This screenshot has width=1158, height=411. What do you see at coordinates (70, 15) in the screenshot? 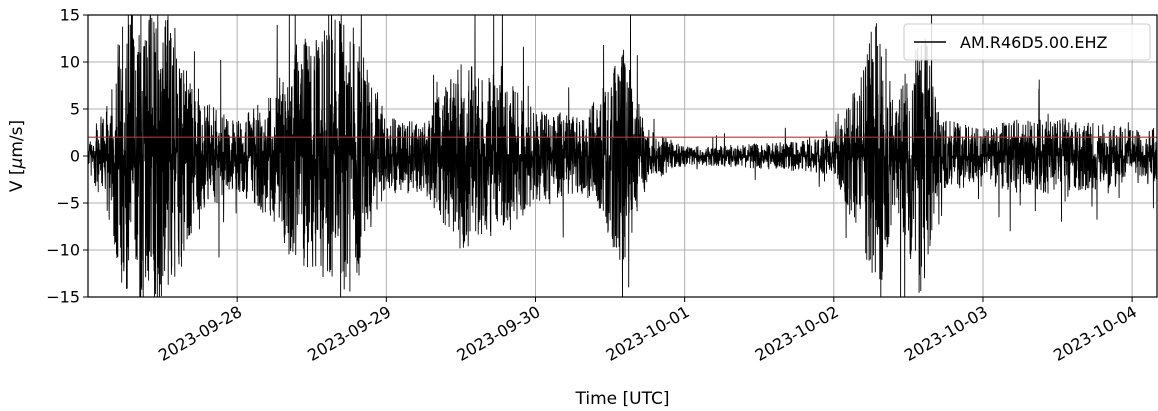
I see `y-tick-label: 15` at bounding box center [70, 15].